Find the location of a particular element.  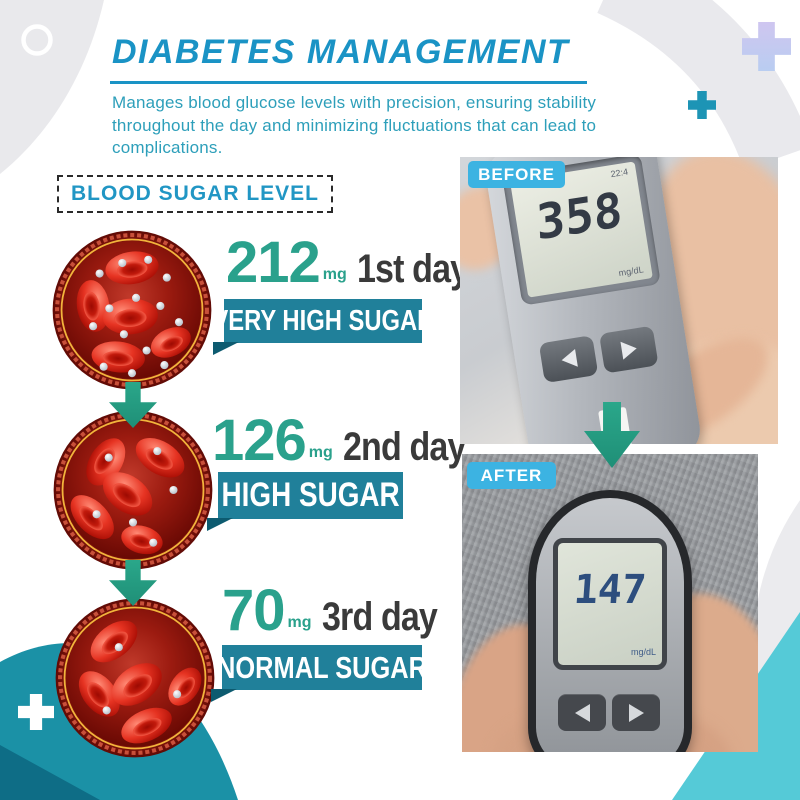

corner-gray-shape-top-left is located at coordinates (52, 87).